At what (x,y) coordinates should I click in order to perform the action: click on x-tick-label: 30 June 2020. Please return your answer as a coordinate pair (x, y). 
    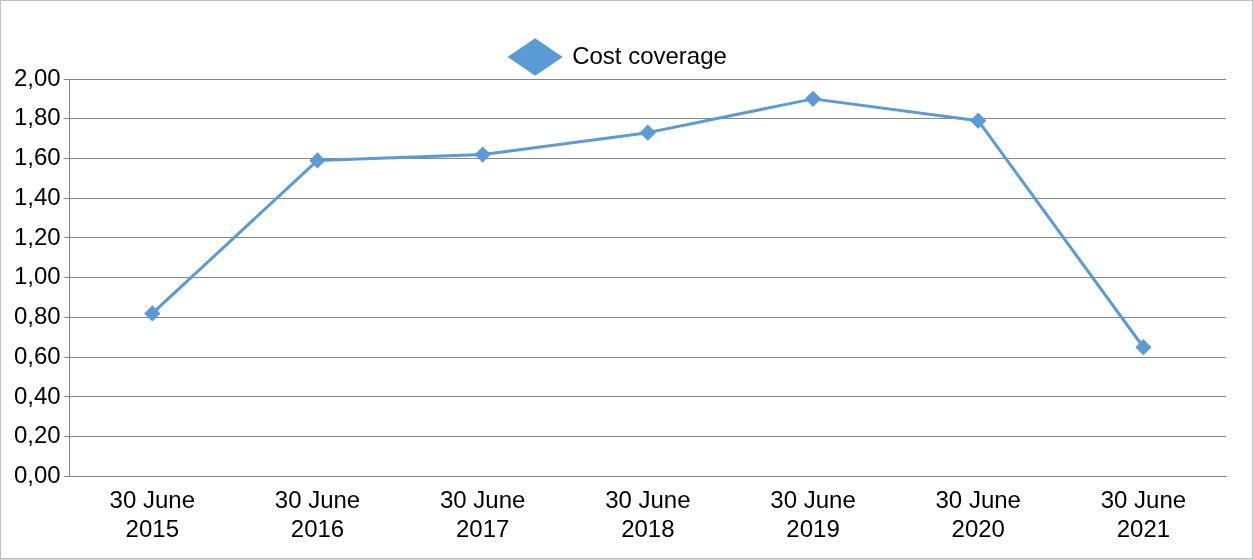
    Looking at the image, I should click on (978, 514).